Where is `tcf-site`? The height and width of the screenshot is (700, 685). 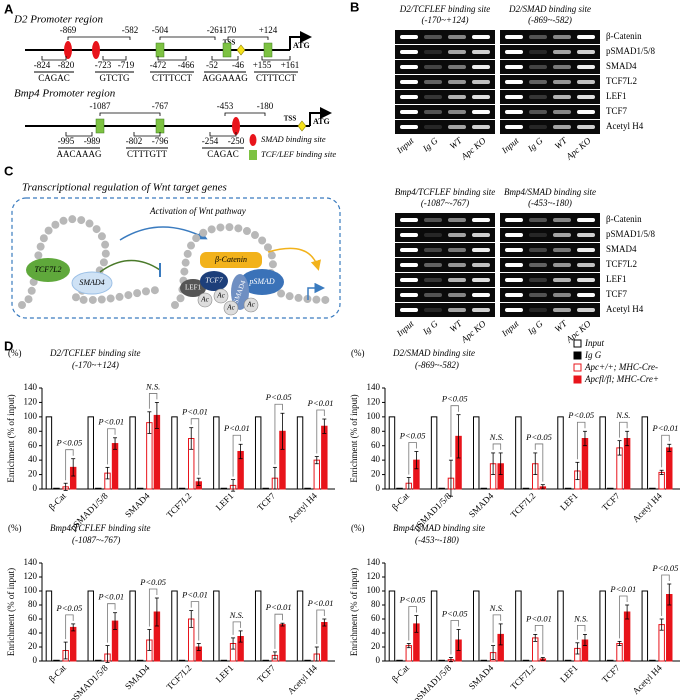 tcf-site is located at coordinates (268, 50).